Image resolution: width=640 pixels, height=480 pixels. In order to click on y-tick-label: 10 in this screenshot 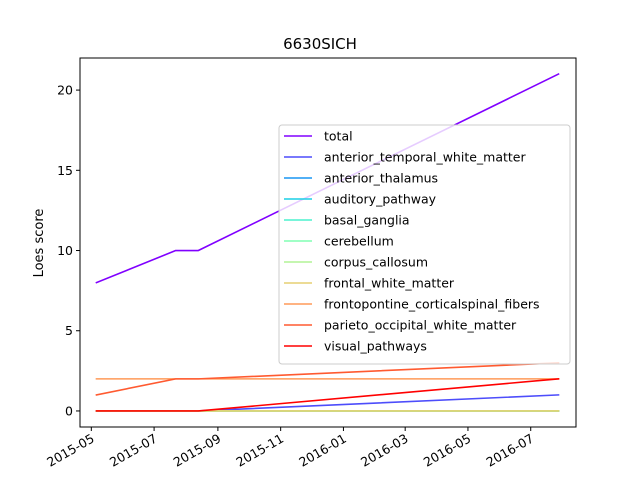, I will do `click(65, 250)`.